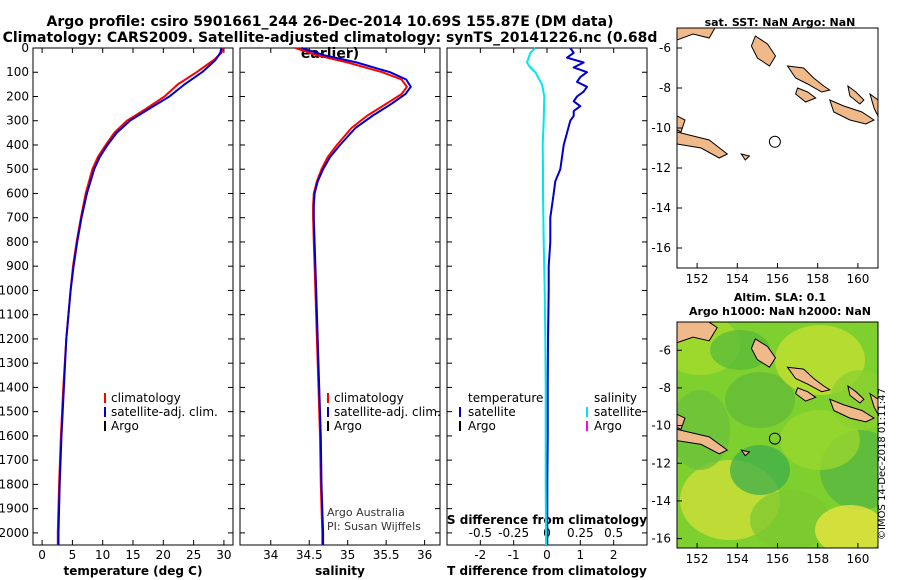 This screenshot has height=580, width=900. I want to click on depth-tick-label: 1100, so click(14, 315).